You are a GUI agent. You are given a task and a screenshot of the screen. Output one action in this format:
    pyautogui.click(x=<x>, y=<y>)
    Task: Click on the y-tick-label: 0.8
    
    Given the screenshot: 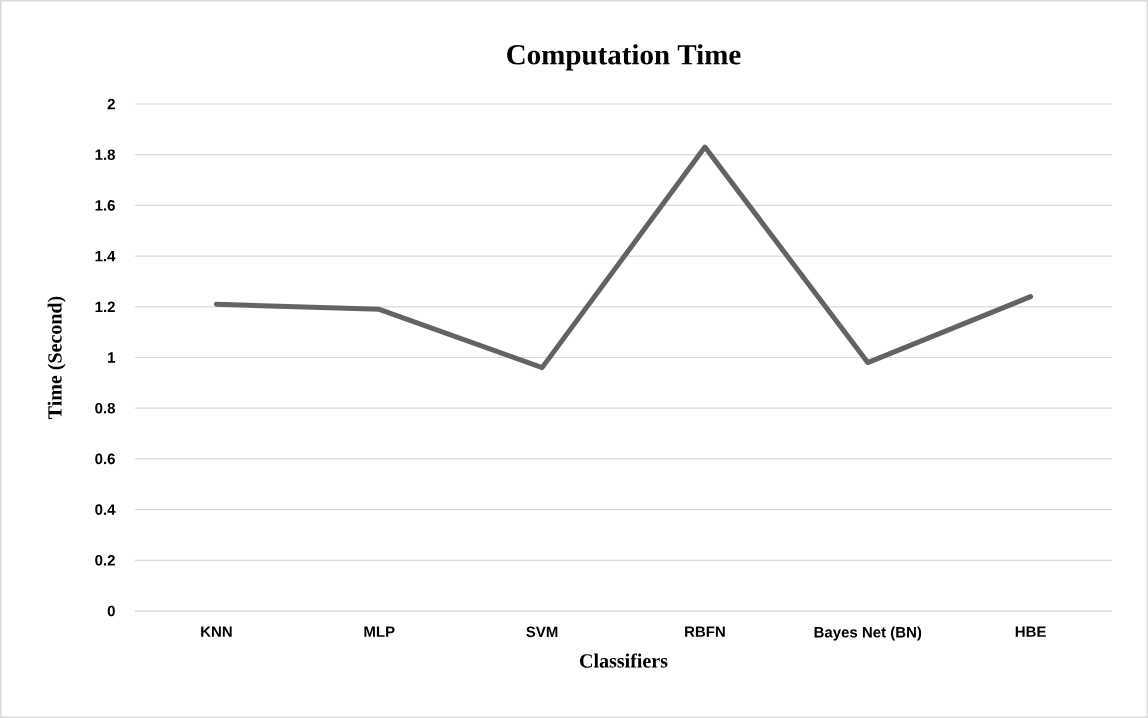 What is the action you would take?
    pyautogui.click(x=105, y=408)
    